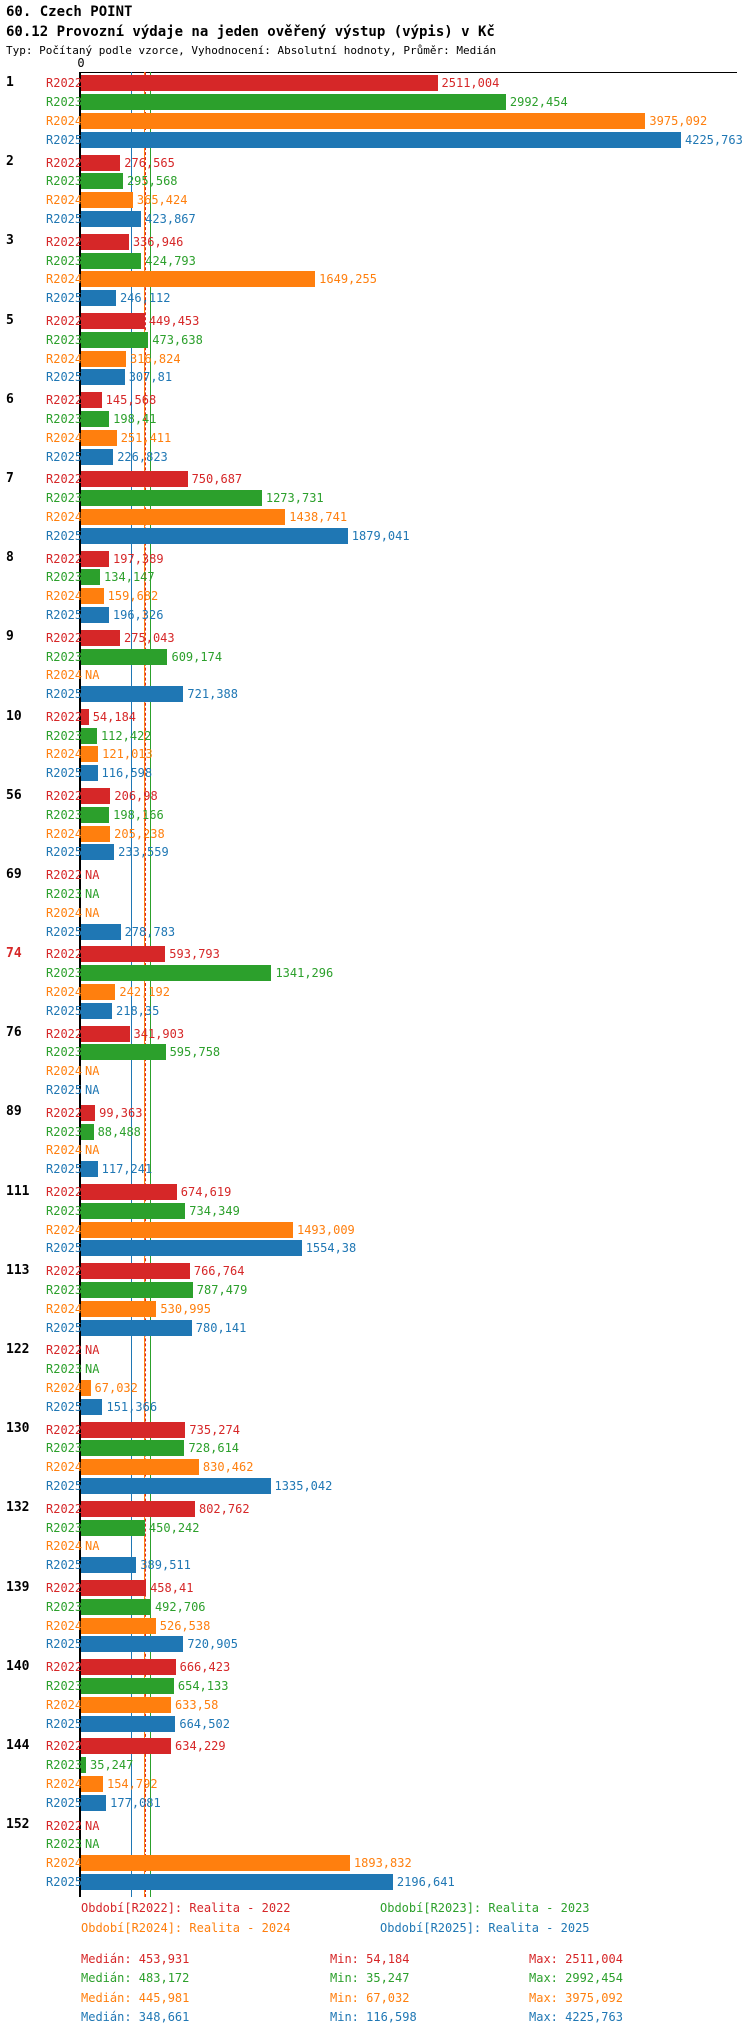  What do you see at coordinates (392, 437) in the screenshot?
I see `bar-row: R2024 251,411` at bounding box center [392, 437].